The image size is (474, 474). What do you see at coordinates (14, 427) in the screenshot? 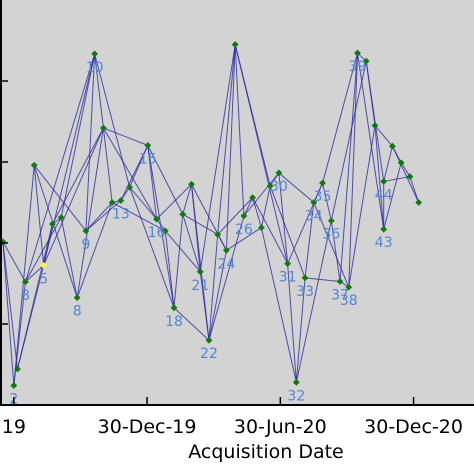
I see `x-tick-label: 19` at bounding box center [14, 427].